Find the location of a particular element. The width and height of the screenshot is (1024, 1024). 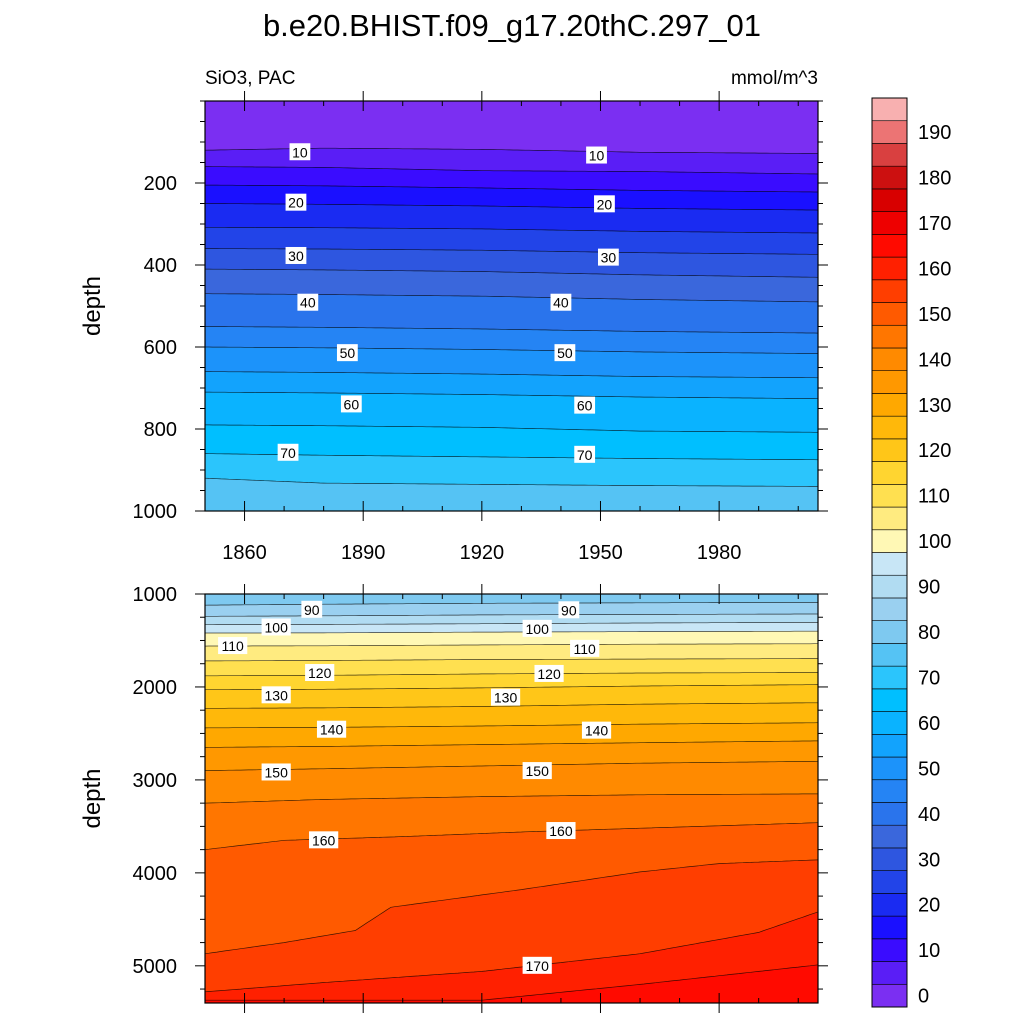

colorbar-label: 30 is located at coordinates (929, 860).